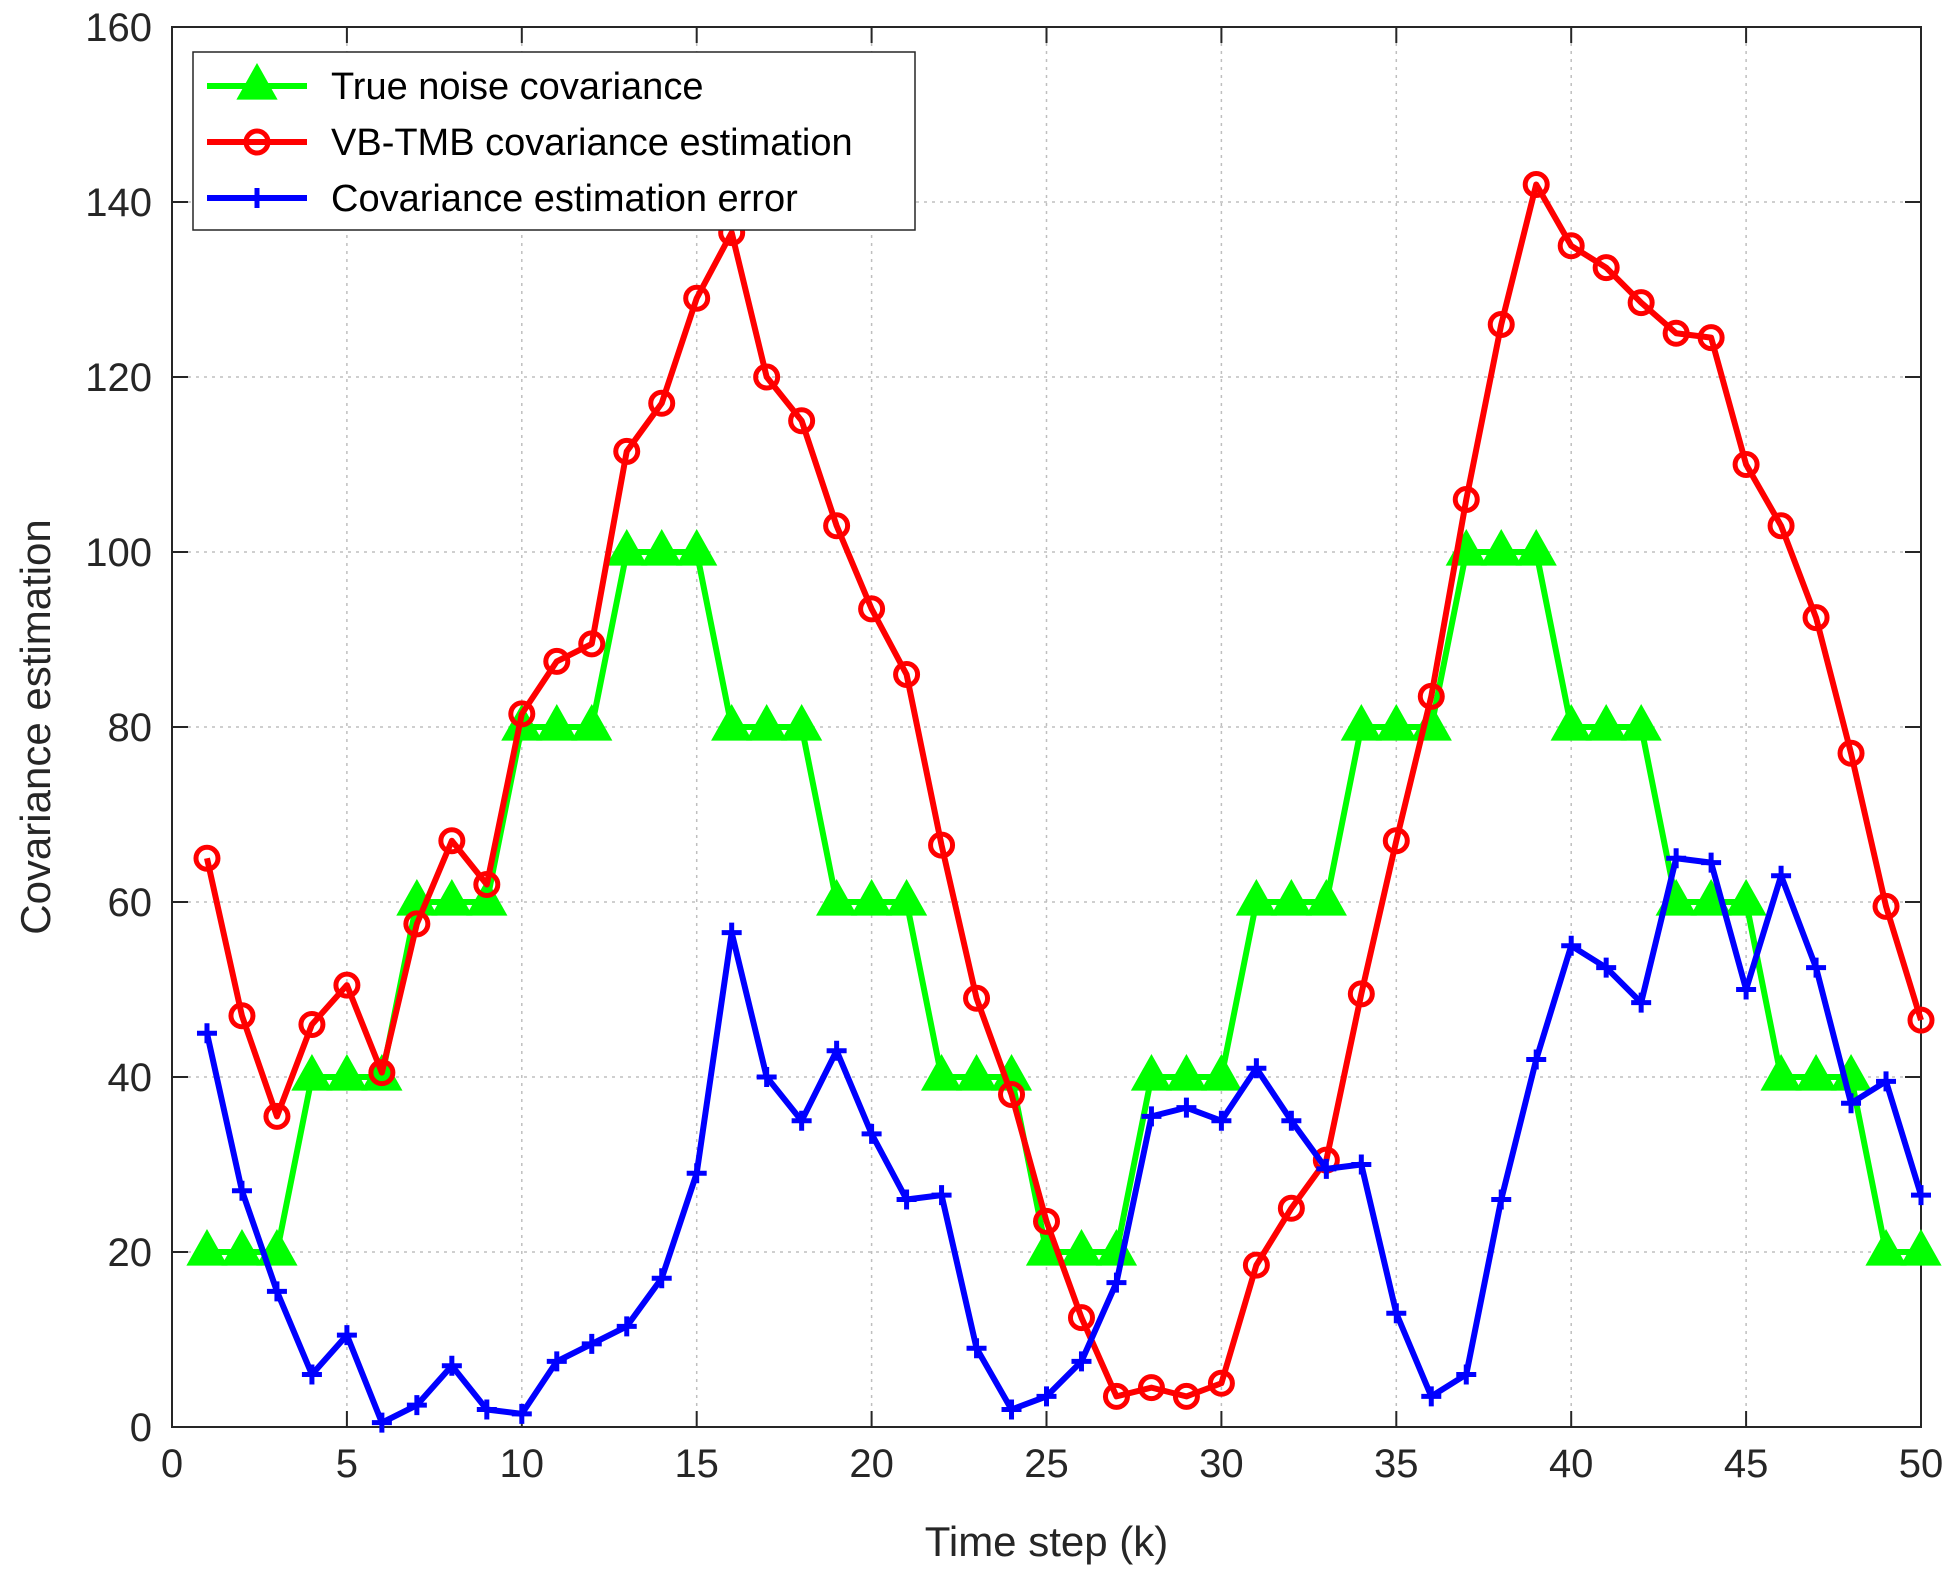 This screenshot has height=1582, width=1953. I want to click on y-tick-label: 60, so click(130, 903).